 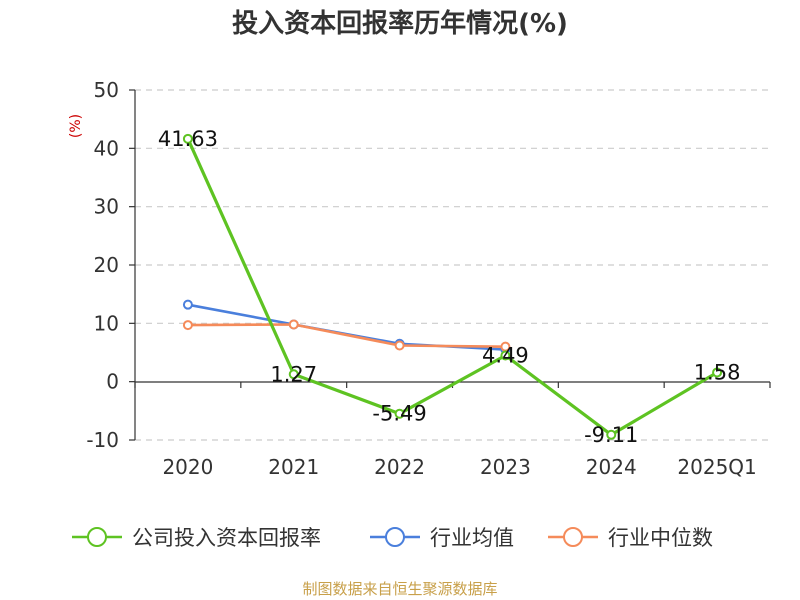 I want to click on x-tick-label: 2023, so click(x=505, y=467).